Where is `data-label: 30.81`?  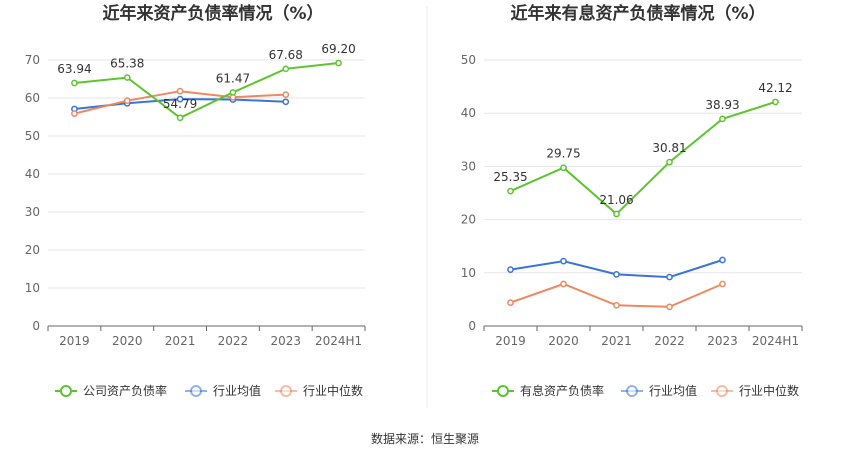 data-label: 30.81 is located at coordinates (669, 148).